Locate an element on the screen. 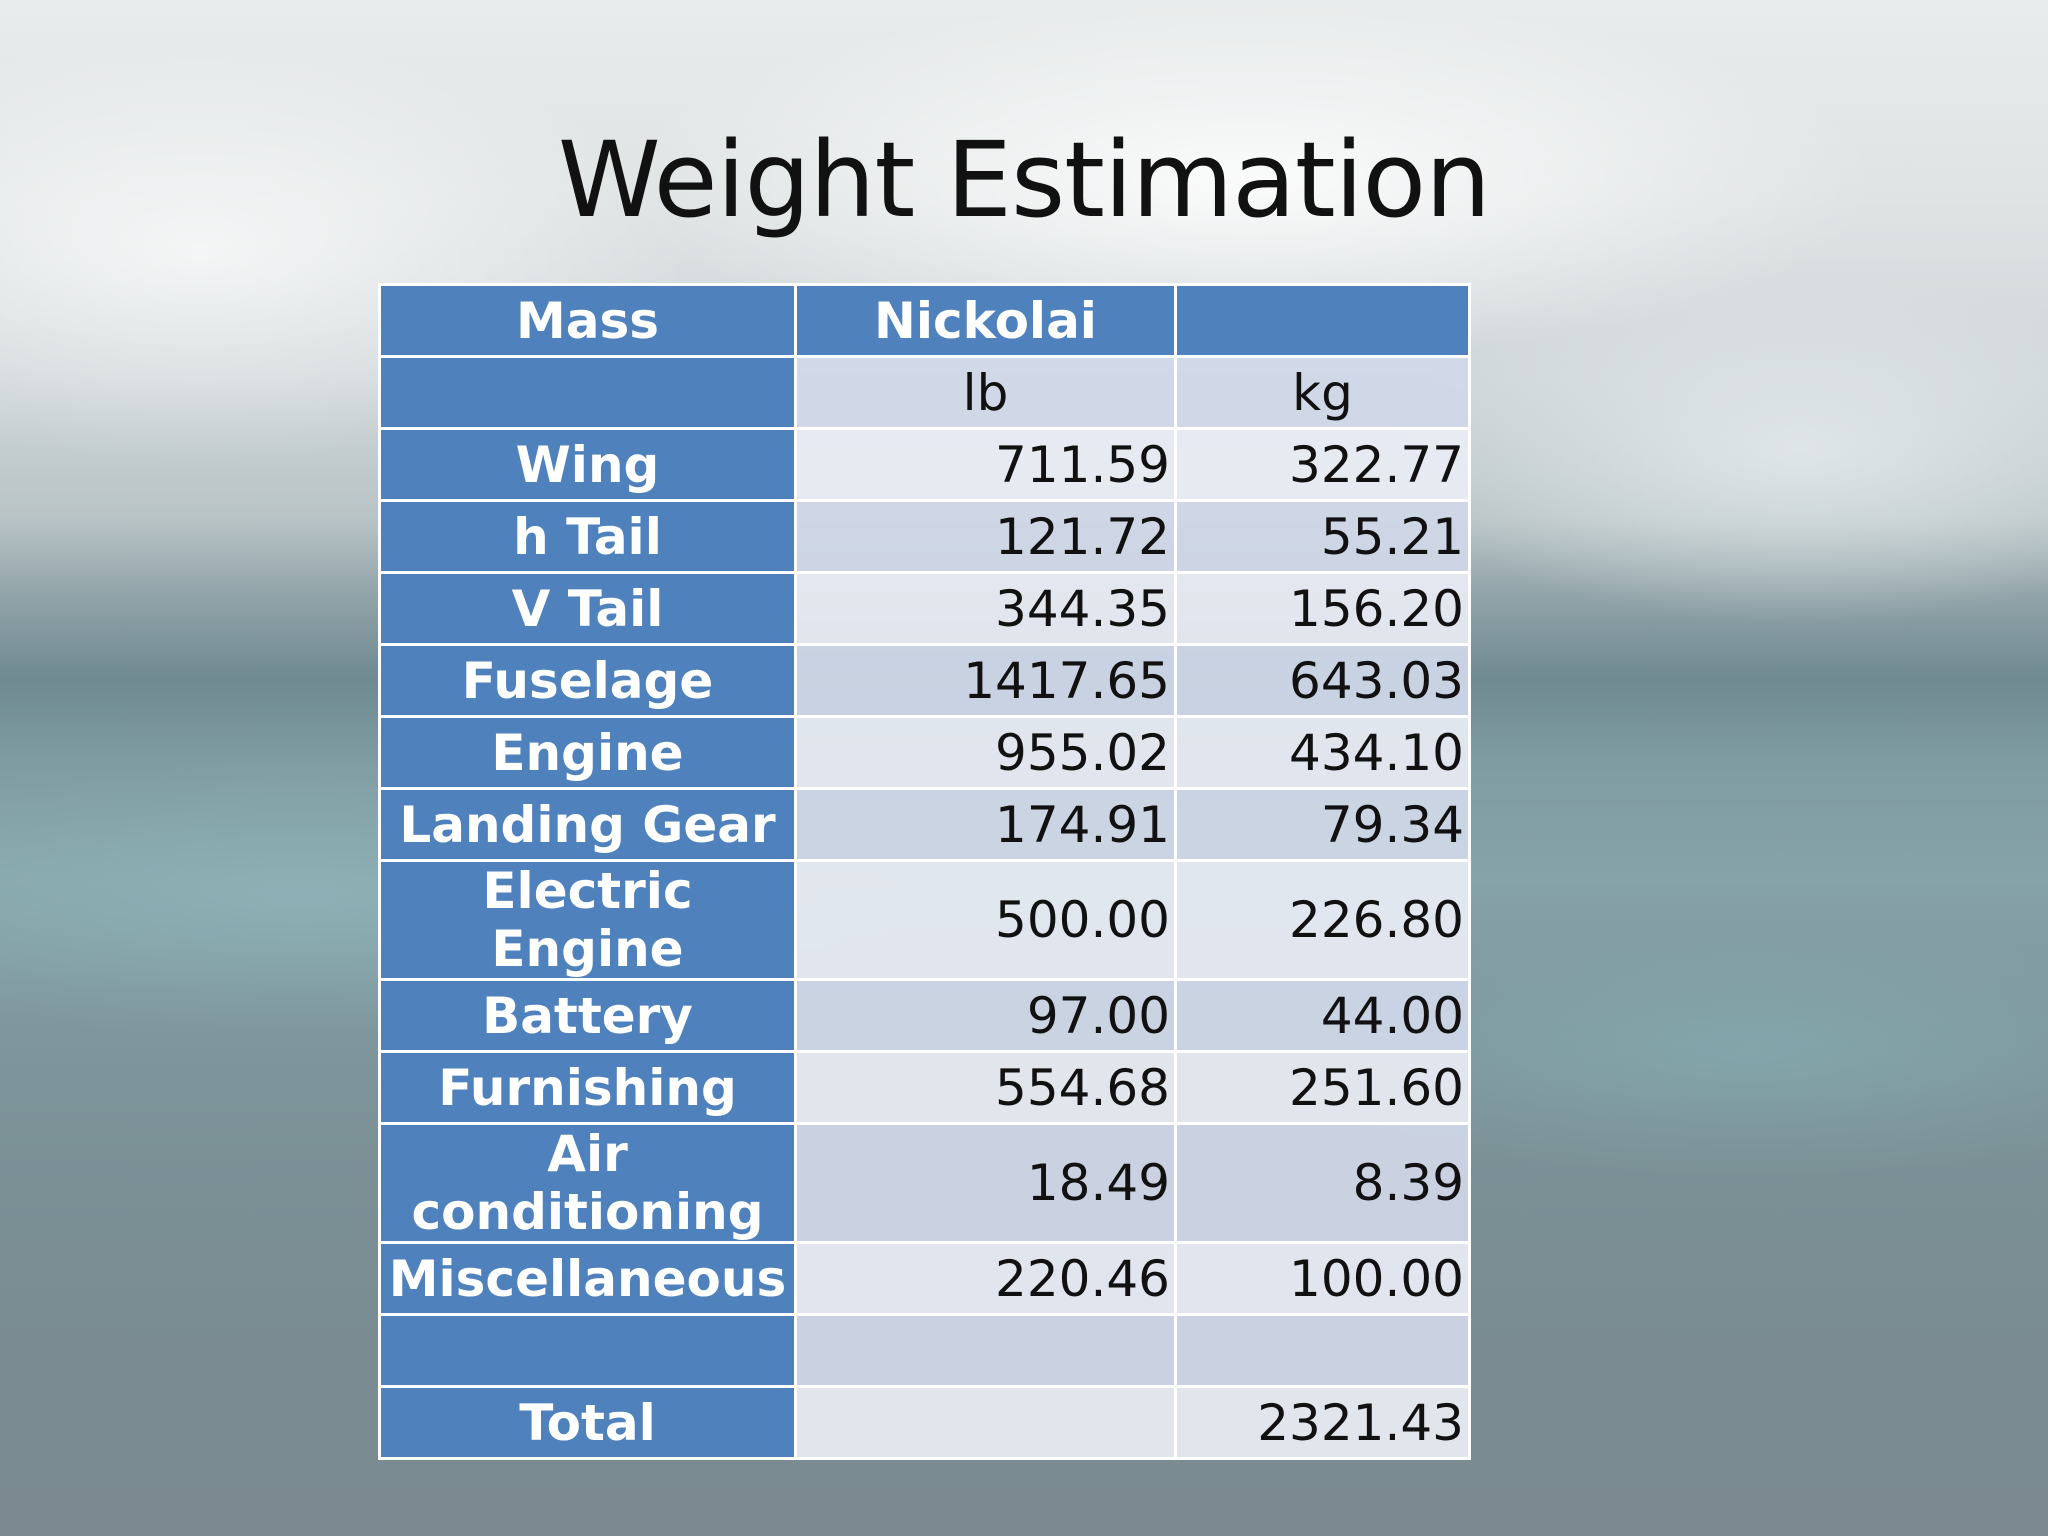 The image size is (2048, 1536). row-lb: 500.00 is located at coordinates (985, 920).